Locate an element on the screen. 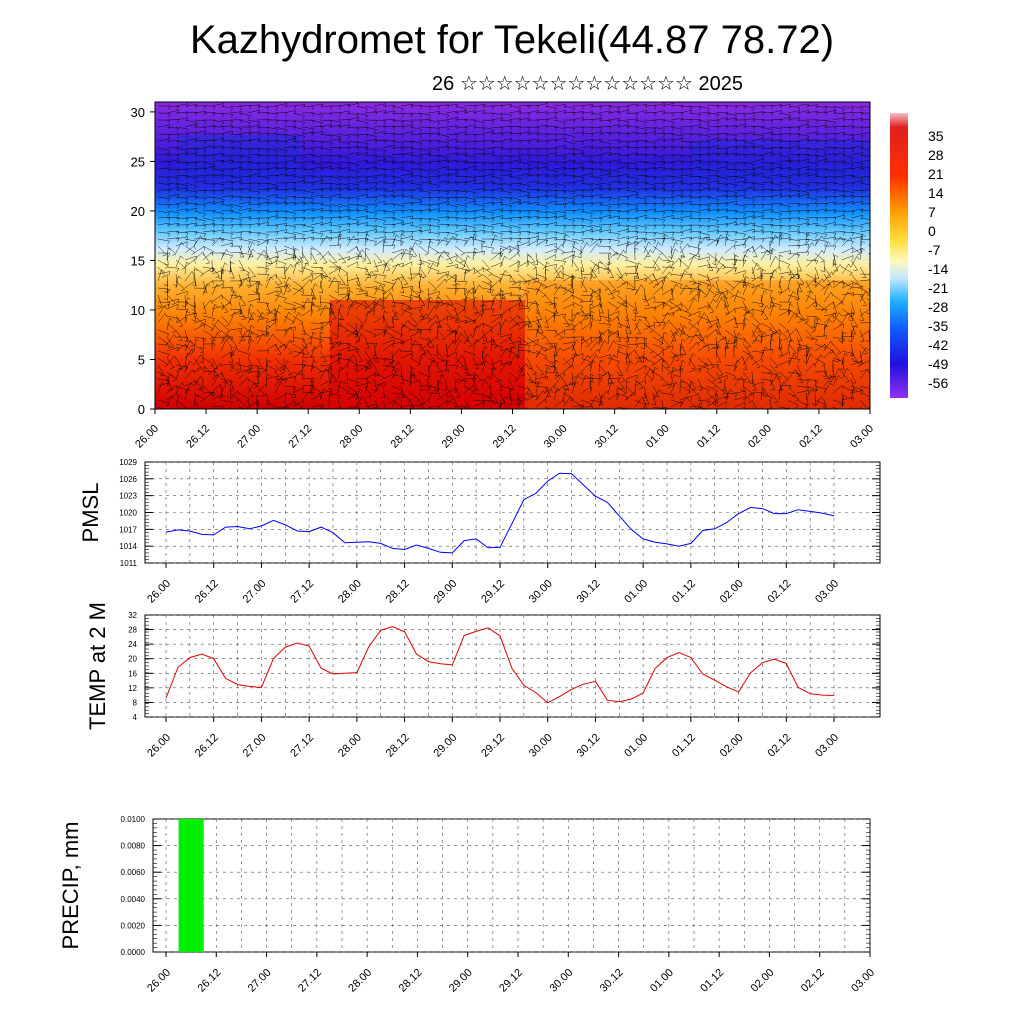 This screenshot has width=1024, height=1024. temp-frame is located at coordinates (512, 666).